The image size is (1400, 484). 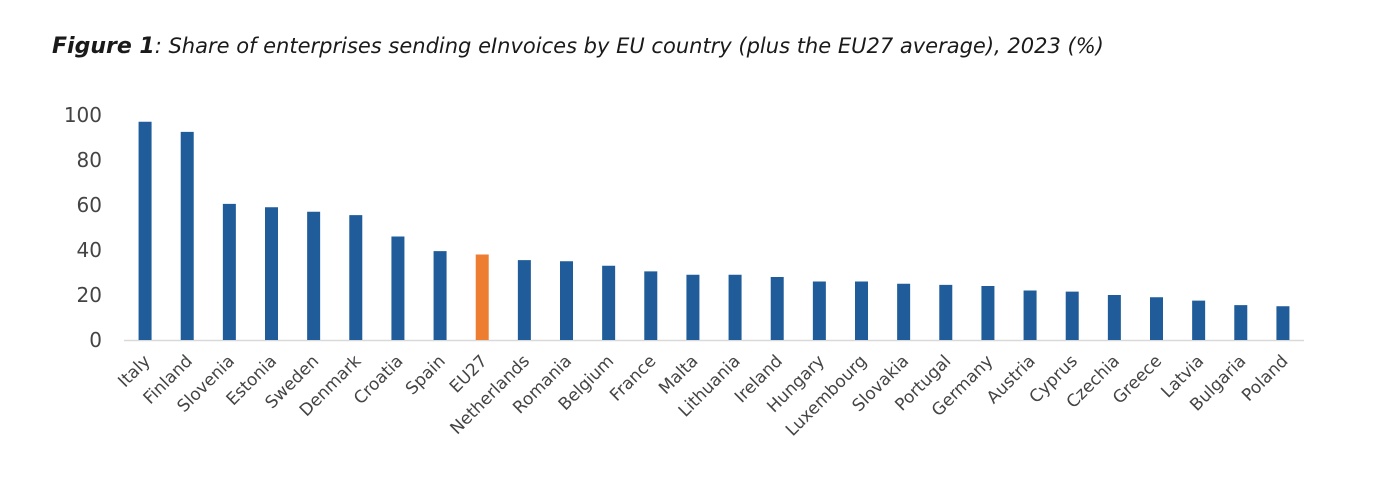 What do you see at coordinates (356, 277) in the screenshot?
I see `bar-denmark` at bounding box center [356, 277].